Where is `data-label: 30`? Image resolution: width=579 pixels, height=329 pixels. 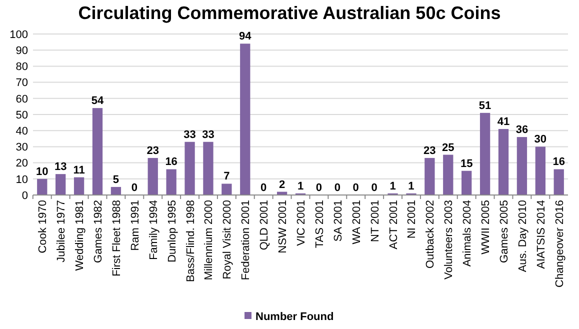
data-label: 30 is located at coordinates (540, 140).